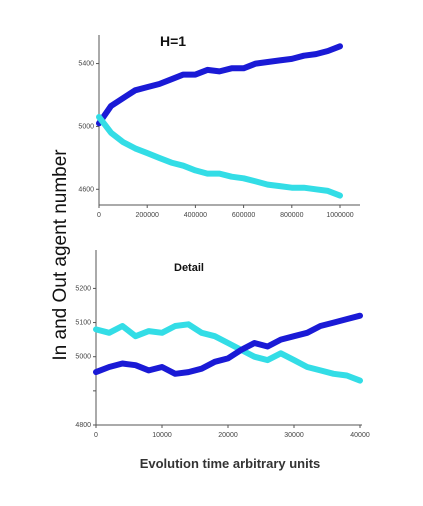 The height and width of the screenshot is (506, 423). Describe the element at coordinates (83, 323) in the screenshot. I see `bottom-y-tick-label: 5100` at that location.